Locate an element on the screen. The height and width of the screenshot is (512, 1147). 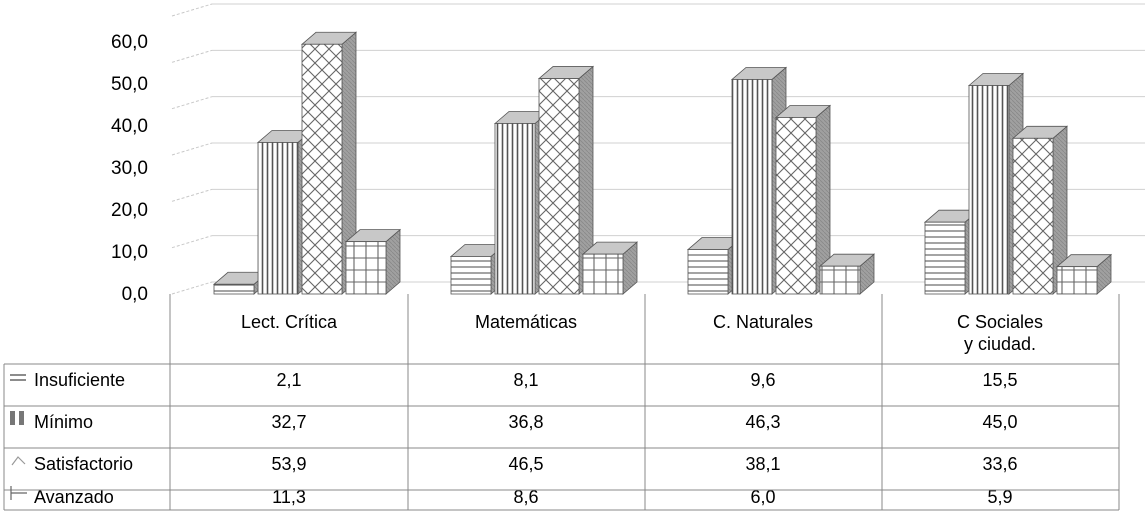
legend-label-minimo: Mínimo is located at coordinates (63, 422).